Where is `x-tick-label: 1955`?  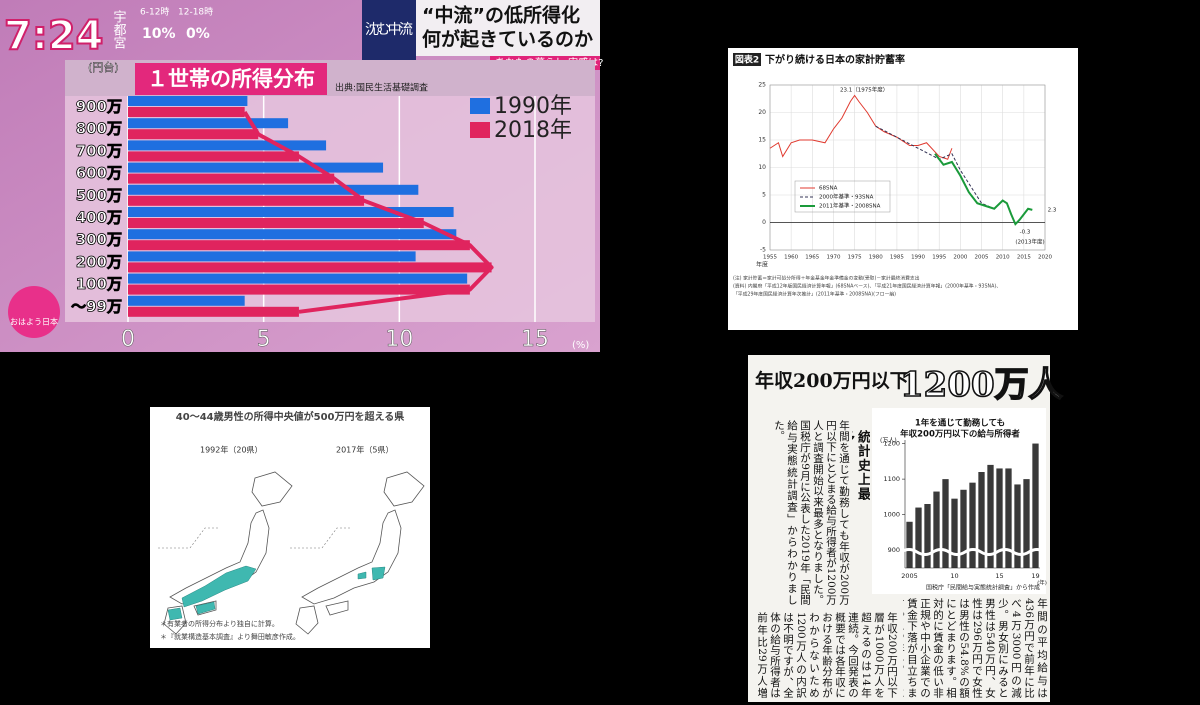
x-tick-label: 1955 is located at coordinates (770, 258).